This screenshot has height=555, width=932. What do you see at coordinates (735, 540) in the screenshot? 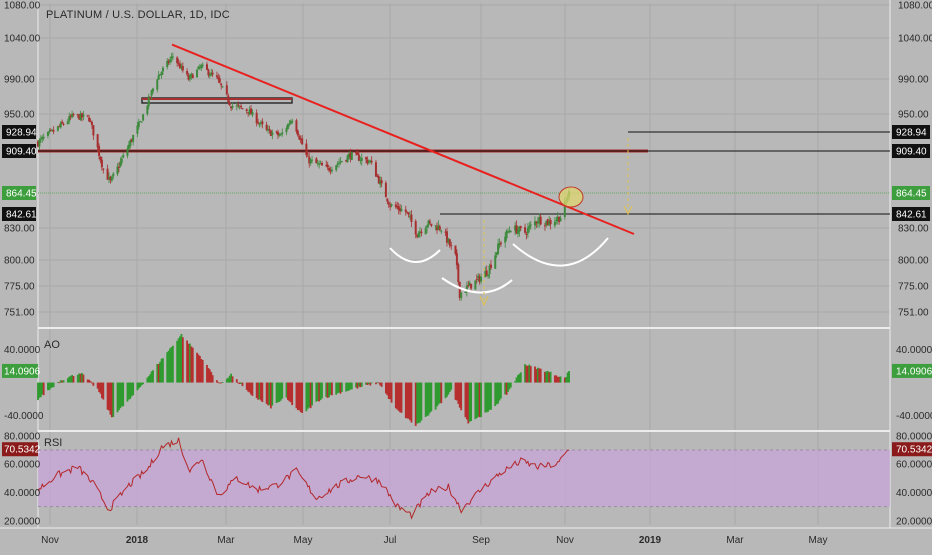
I see `time-tick-label: Mar` at bounding box center [735, 540].